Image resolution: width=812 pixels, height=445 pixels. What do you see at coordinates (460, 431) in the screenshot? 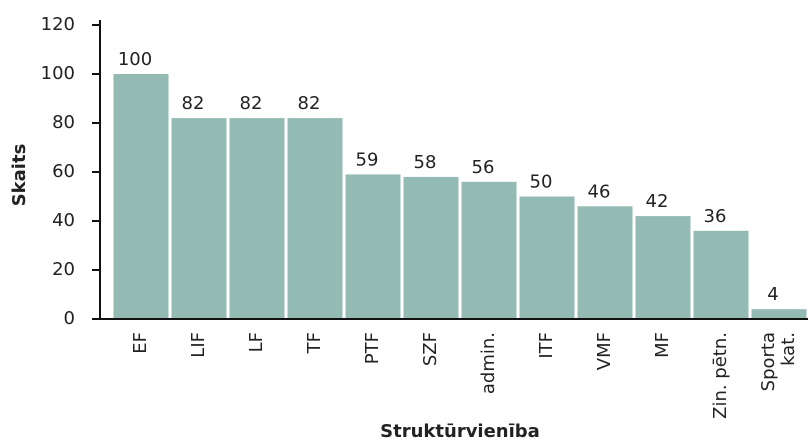
I see `x-axis-label: Struktūrvienība` at bounding box center [460, 431].